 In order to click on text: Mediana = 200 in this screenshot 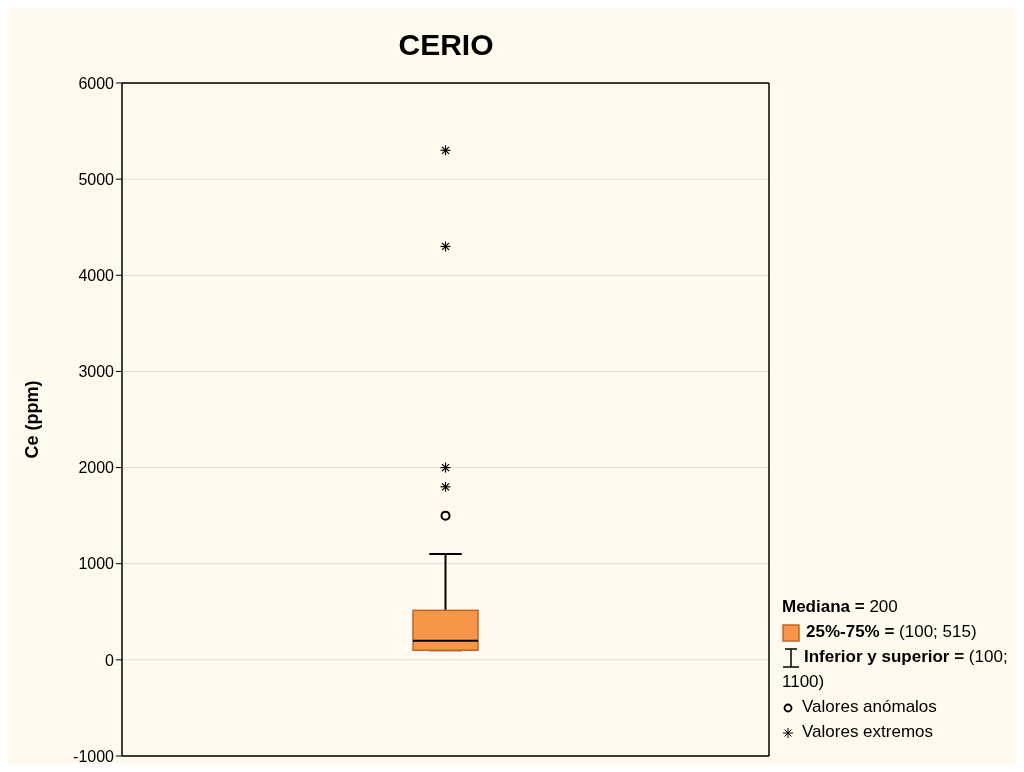, I will do `click(840, 607)`.